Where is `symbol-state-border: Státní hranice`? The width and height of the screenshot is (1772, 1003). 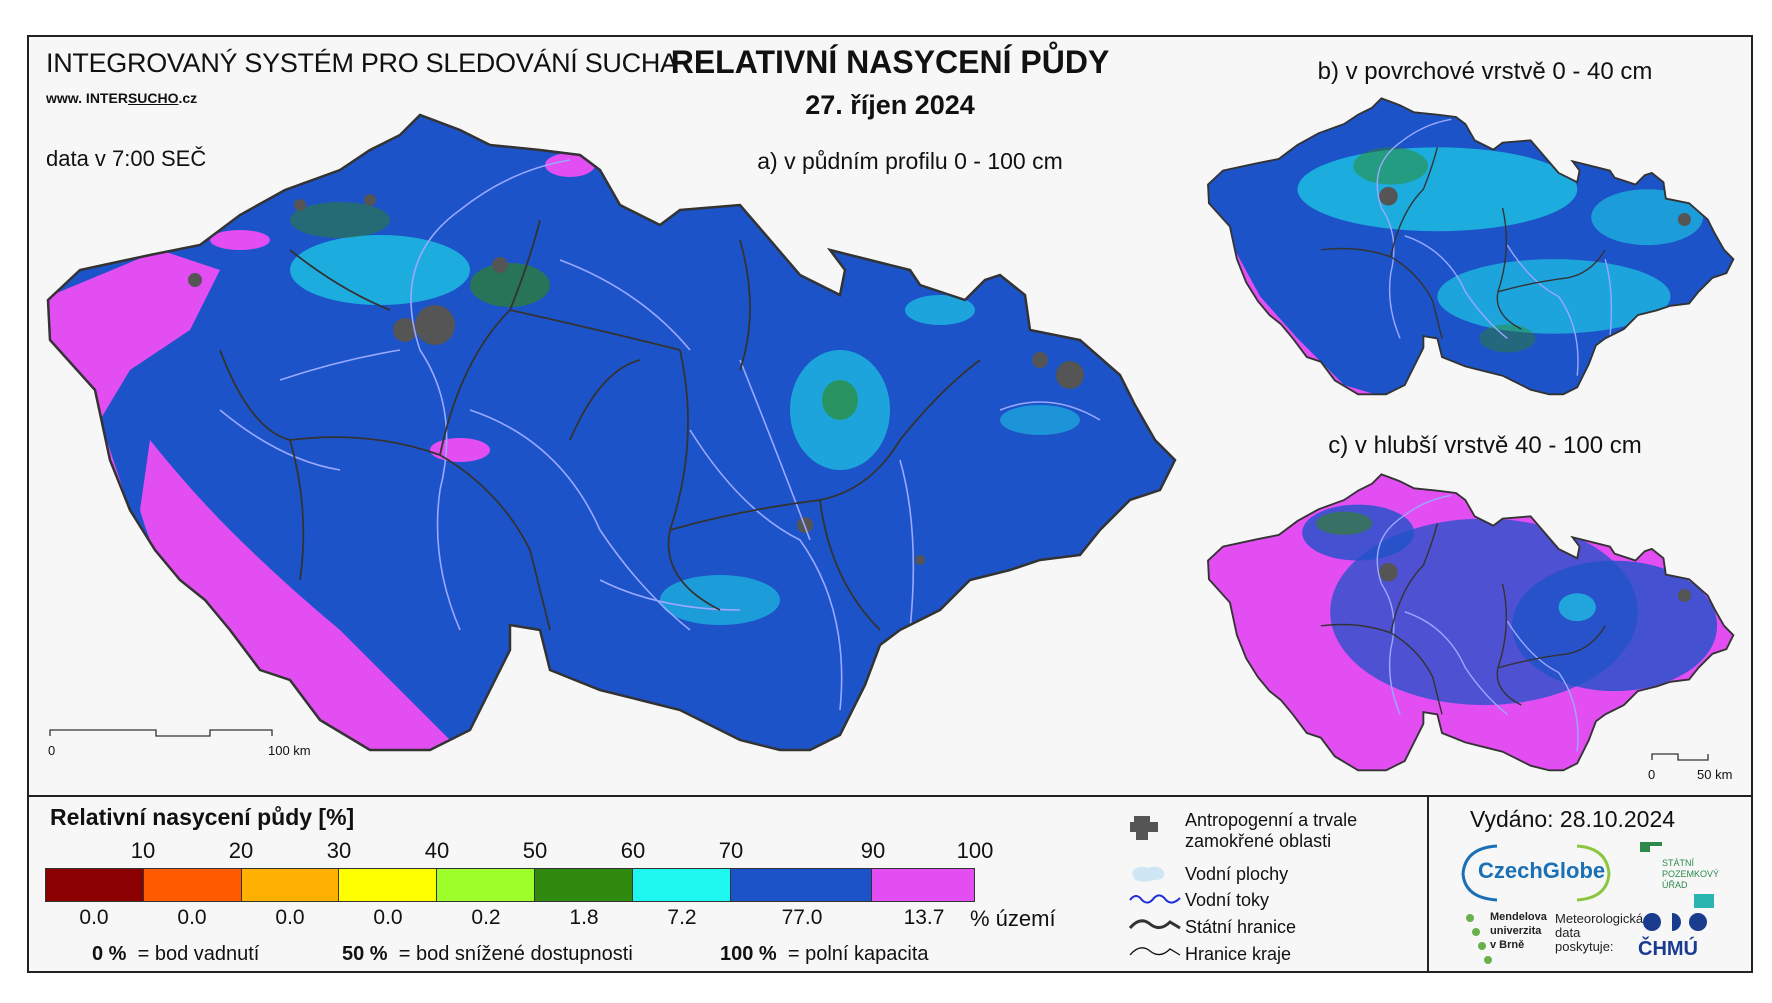 symbol-state-border: Státní hranice is located at coordinates (1241, 927).